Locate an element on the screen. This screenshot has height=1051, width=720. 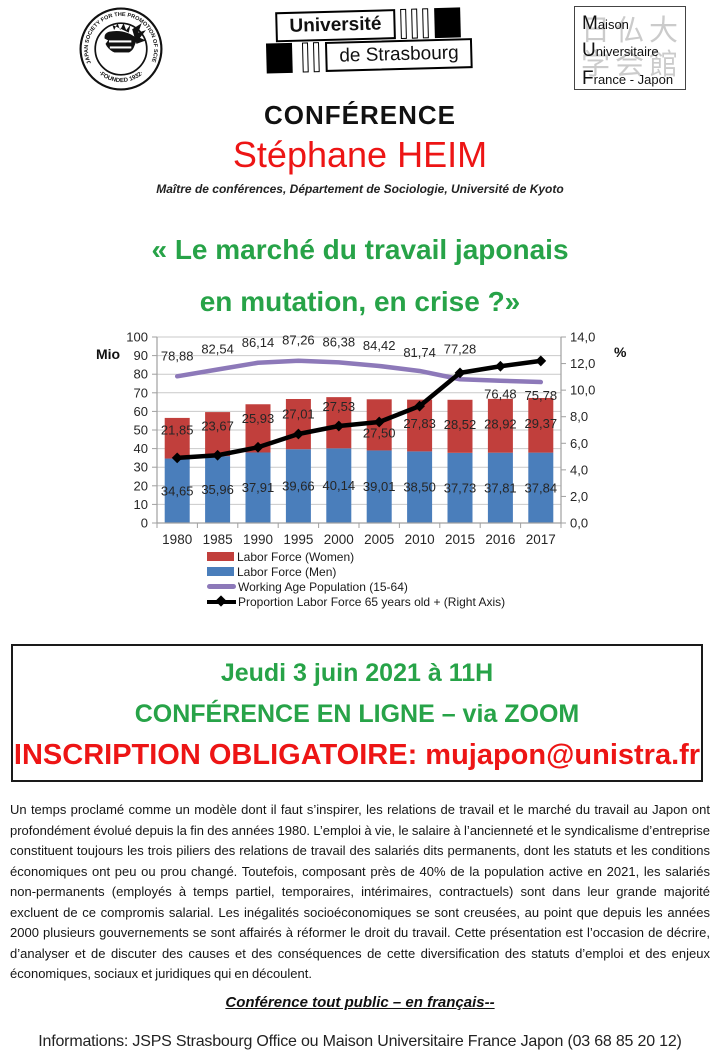
svg-text: 87,26 is located at coordinates (298, 340).